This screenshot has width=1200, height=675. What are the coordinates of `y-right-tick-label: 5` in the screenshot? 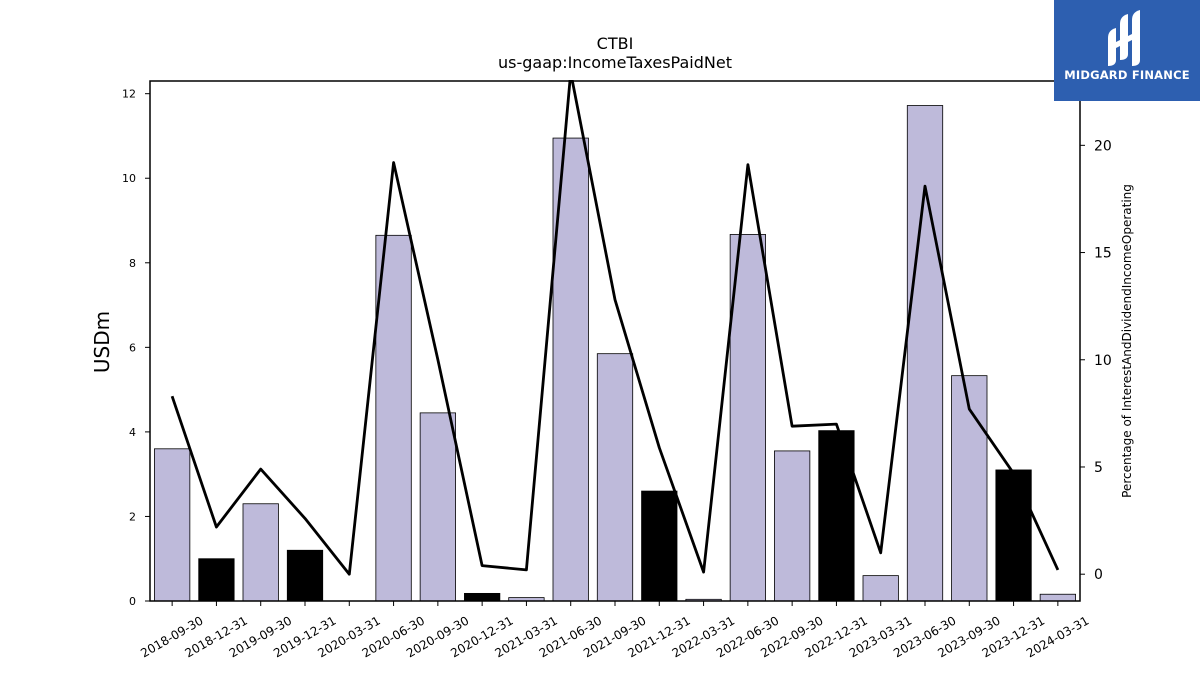 It's located at (1098, 468).